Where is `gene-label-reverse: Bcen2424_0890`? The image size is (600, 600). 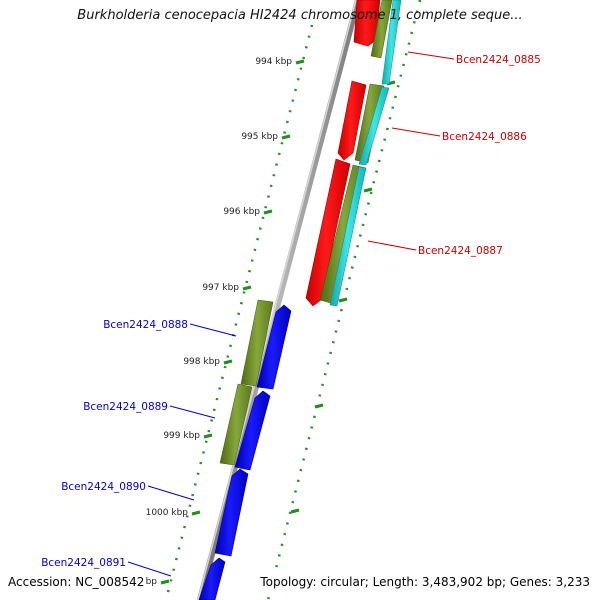 gene-label-reverse: Bcen2424_0890 is located at coordinates (103, 487).